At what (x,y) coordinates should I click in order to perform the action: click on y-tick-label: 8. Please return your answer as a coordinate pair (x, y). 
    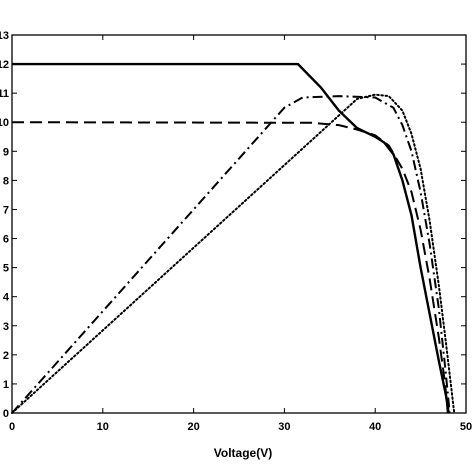
    Looking at the image, I should click on (6, 181).